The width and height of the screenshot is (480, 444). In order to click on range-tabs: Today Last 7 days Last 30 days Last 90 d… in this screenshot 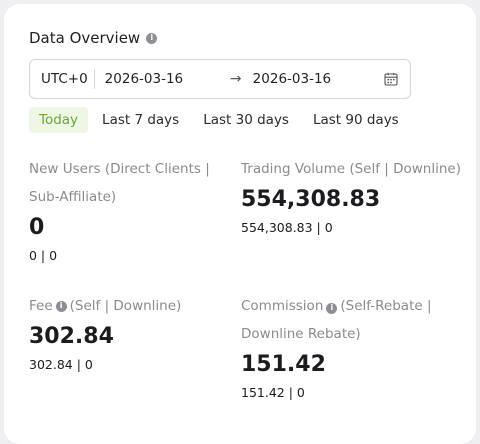, I will do `click(221, 120)`.